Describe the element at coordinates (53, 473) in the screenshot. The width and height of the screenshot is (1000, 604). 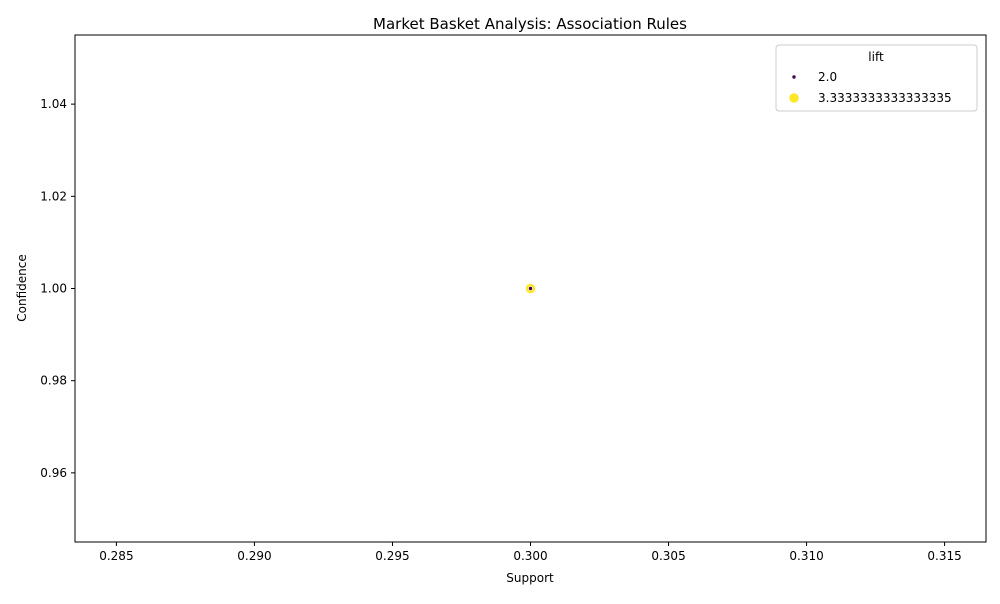
I see `y-tick-label: 0.96` at that location.